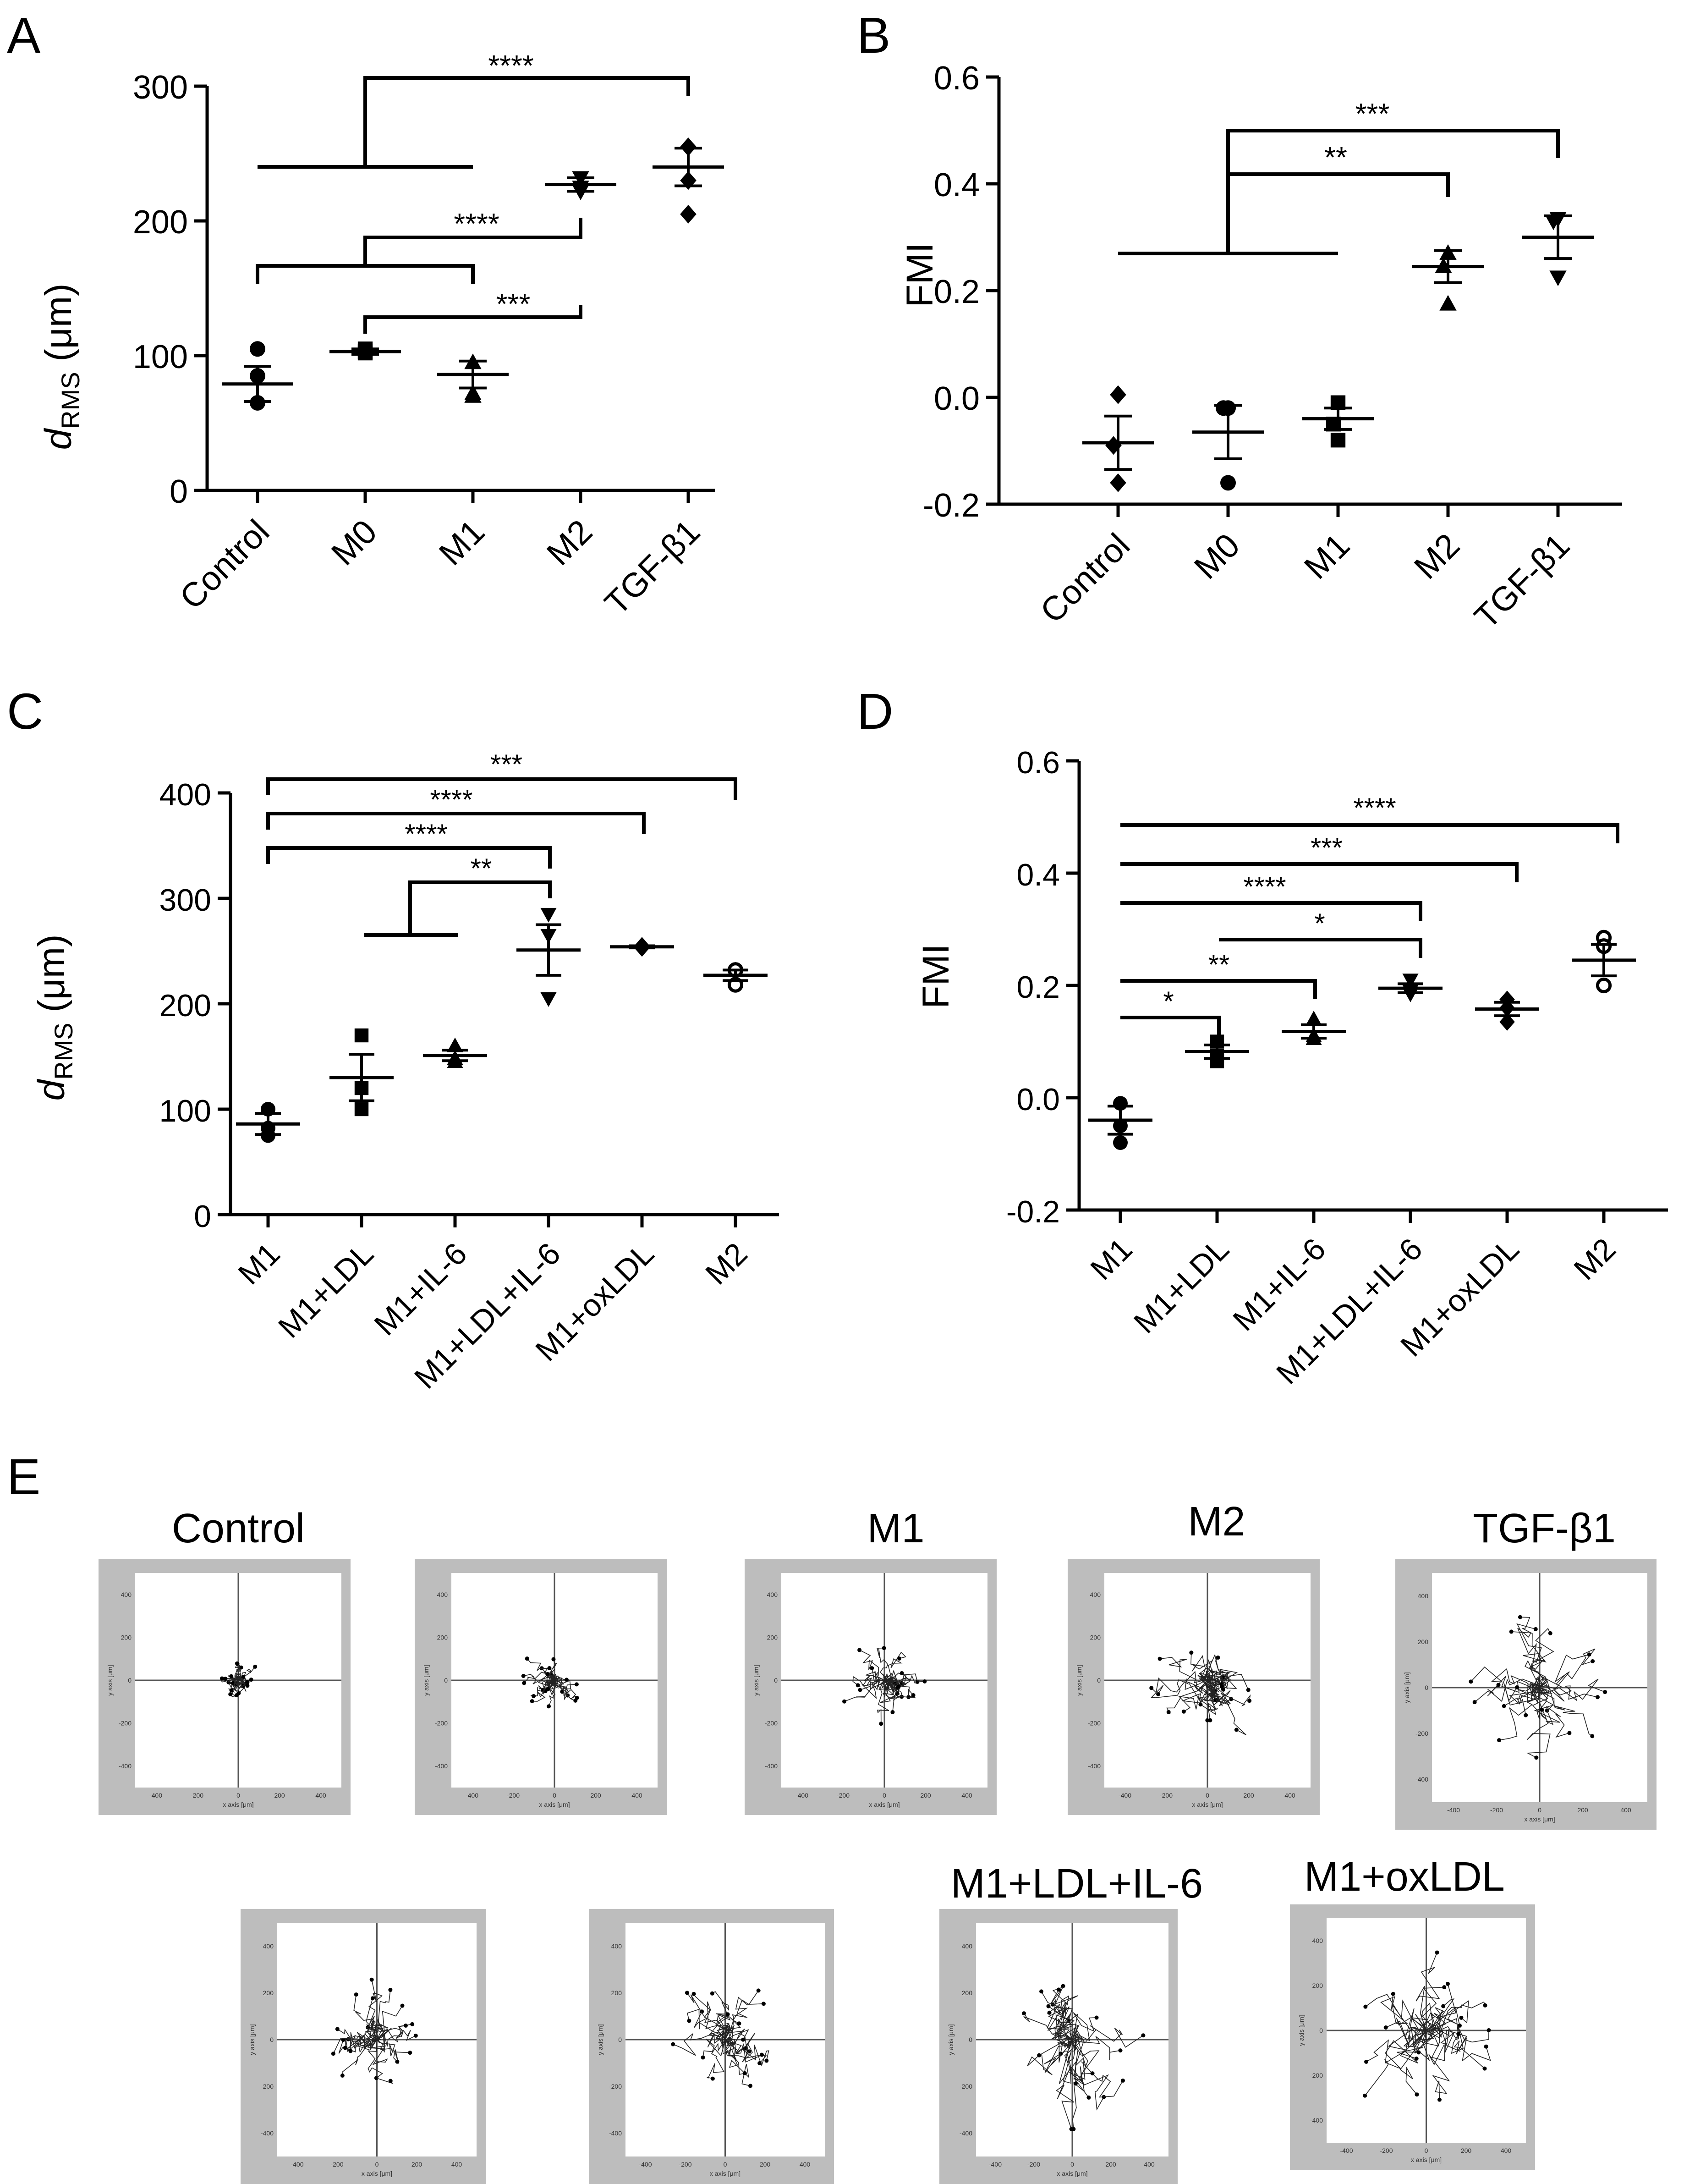 Image resolution: width=1684 pixels, height=2184 pixels. Describe the element at coordinates (1625, 1810) in the screenshot. I see `track-x-tick-label: 400` at that location.